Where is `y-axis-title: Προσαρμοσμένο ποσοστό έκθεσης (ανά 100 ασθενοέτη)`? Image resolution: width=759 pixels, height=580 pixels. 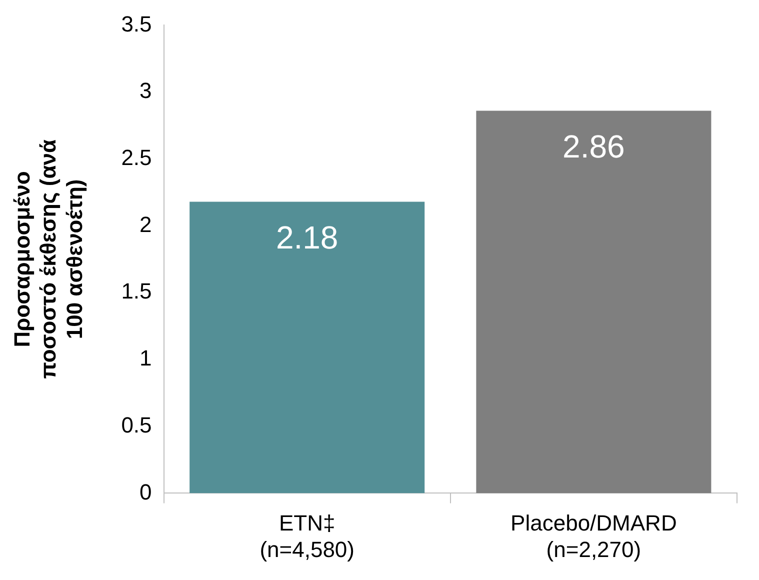 y-axis-title: Προσαρμοσμένο ποσοστό έκθεσης (ανά 100 ασθενοέτη) is located at coordinates (48, 259).